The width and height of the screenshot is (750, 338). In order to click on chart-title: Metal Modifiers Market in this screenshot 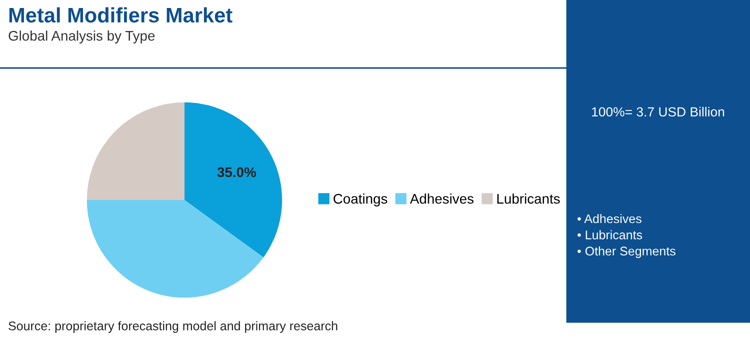, I will do `click(120, 15)`.